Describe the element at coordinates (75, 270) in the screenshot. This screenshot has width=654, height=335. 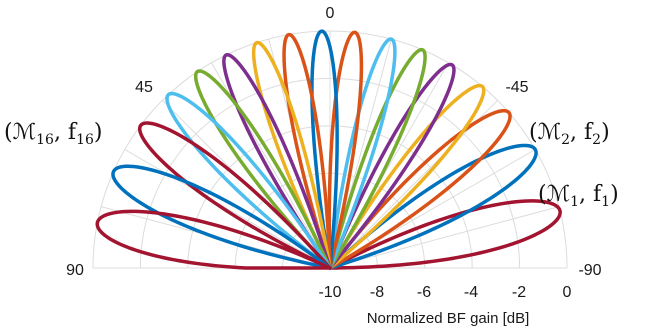
I see `angle-tick-90: 90` at that location.